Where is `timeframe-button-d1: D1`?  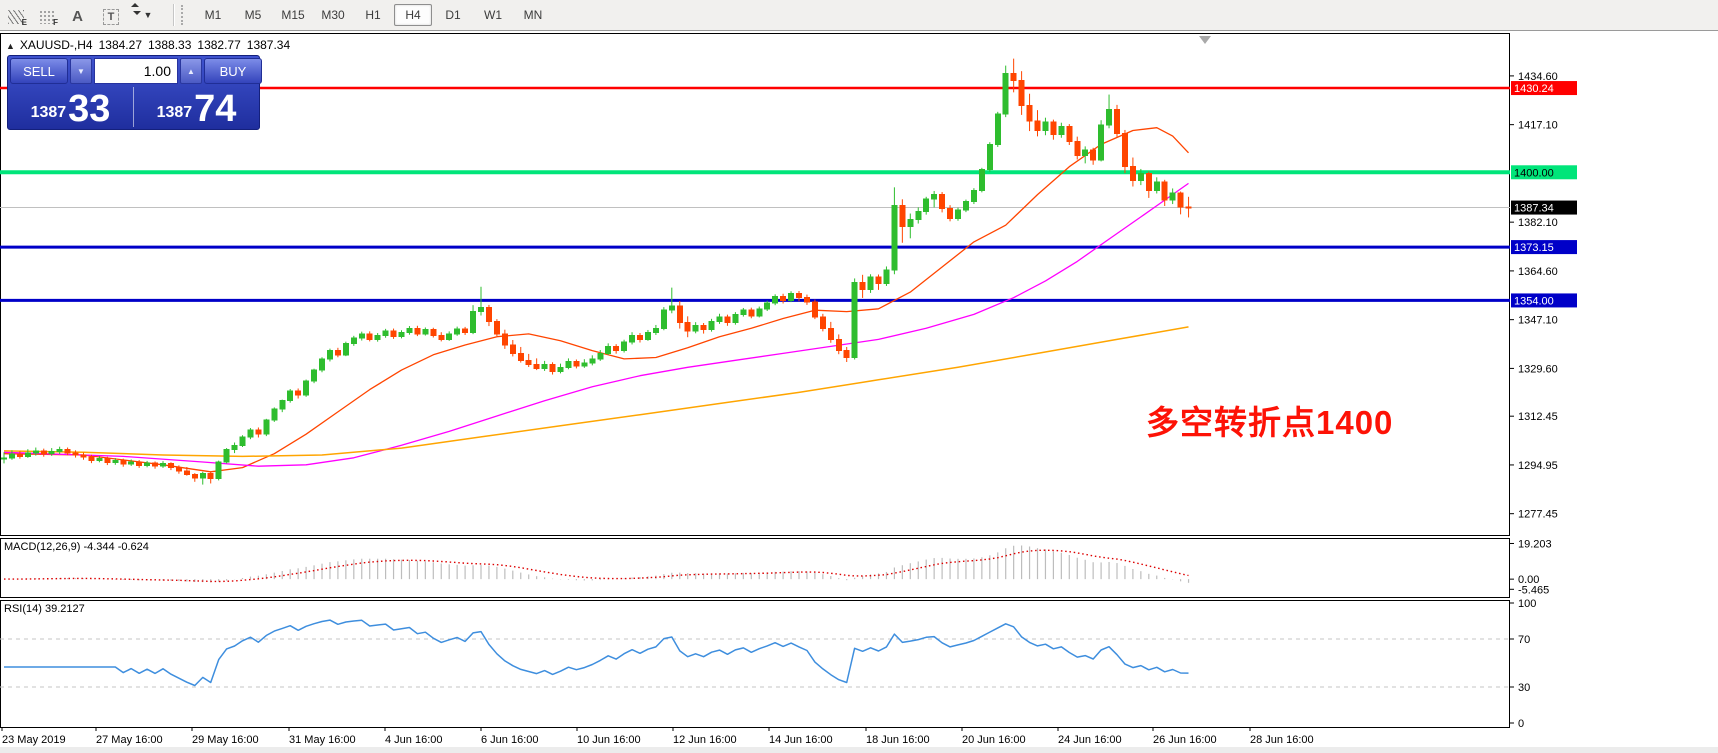 timeframe-button-d1: D1 is located at coordinates (453, 15).